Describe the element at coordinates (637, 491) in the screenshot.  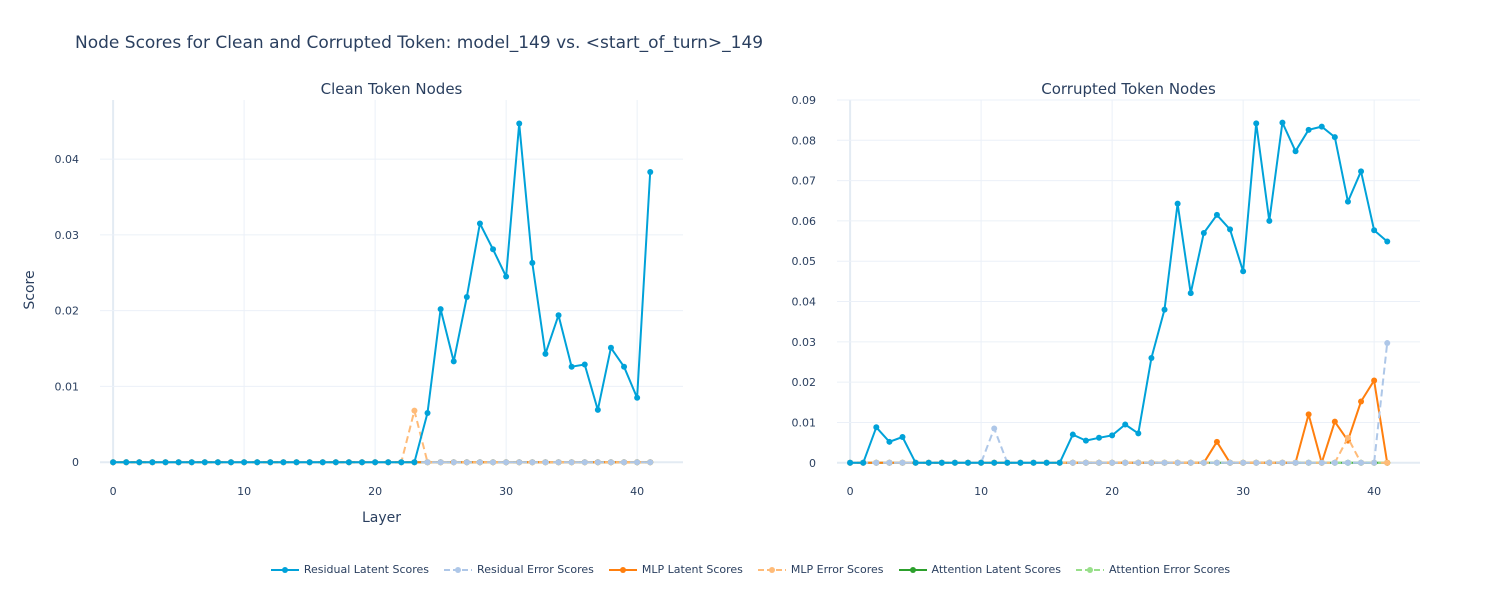
I see `x-tick-label: 40` at that location.